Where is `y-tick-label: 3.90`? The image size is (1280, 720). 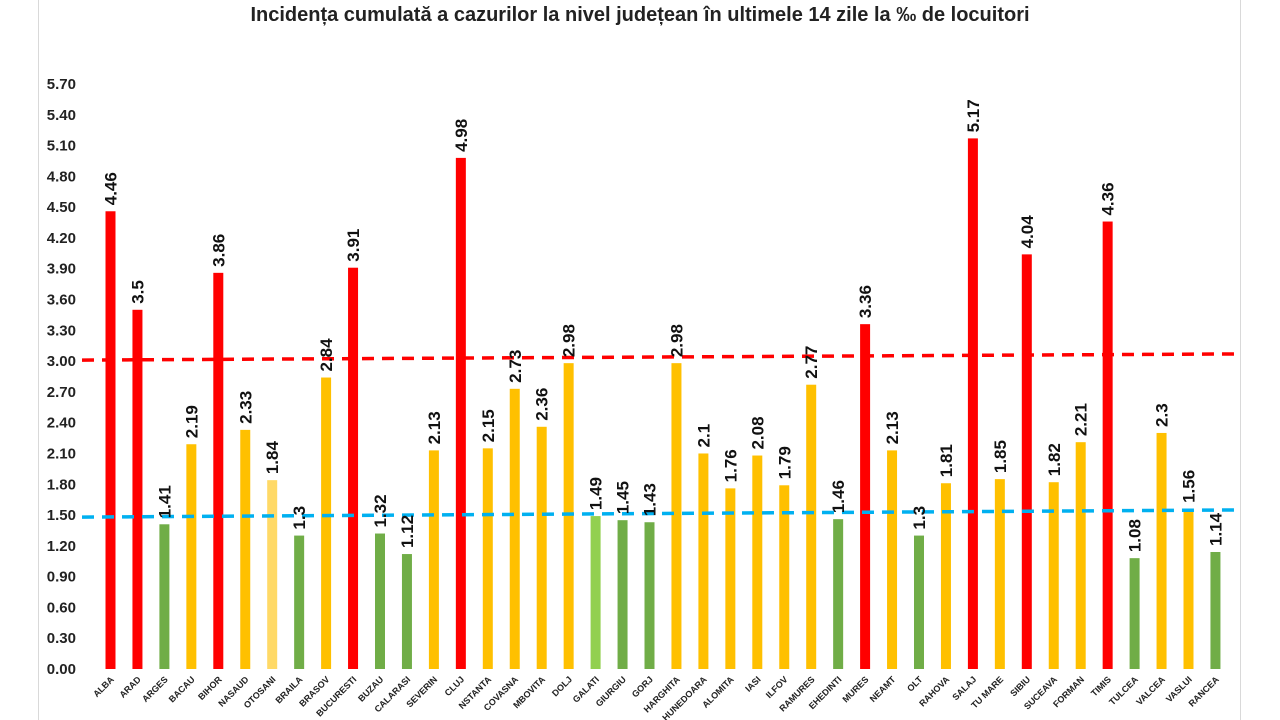
y-tick-label: 3.90 is located at coordinates (61, 269).